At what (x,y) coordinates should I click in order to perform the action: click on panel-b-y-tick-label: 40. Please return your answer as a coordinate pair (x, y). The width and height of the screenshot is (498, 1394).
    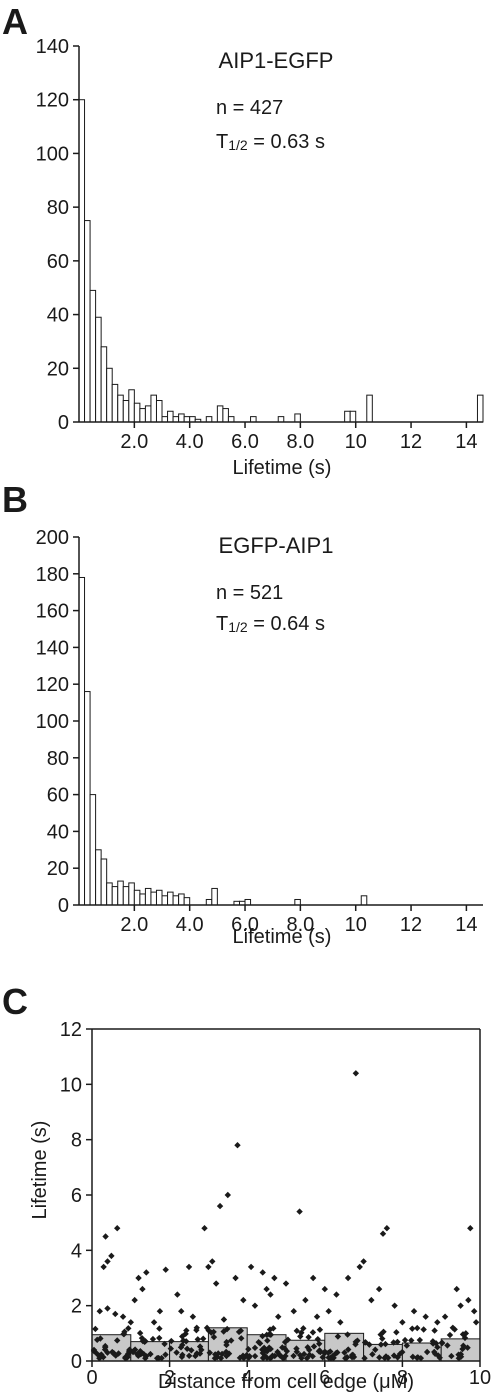
    Looking at the image, I should click on (58, 832).